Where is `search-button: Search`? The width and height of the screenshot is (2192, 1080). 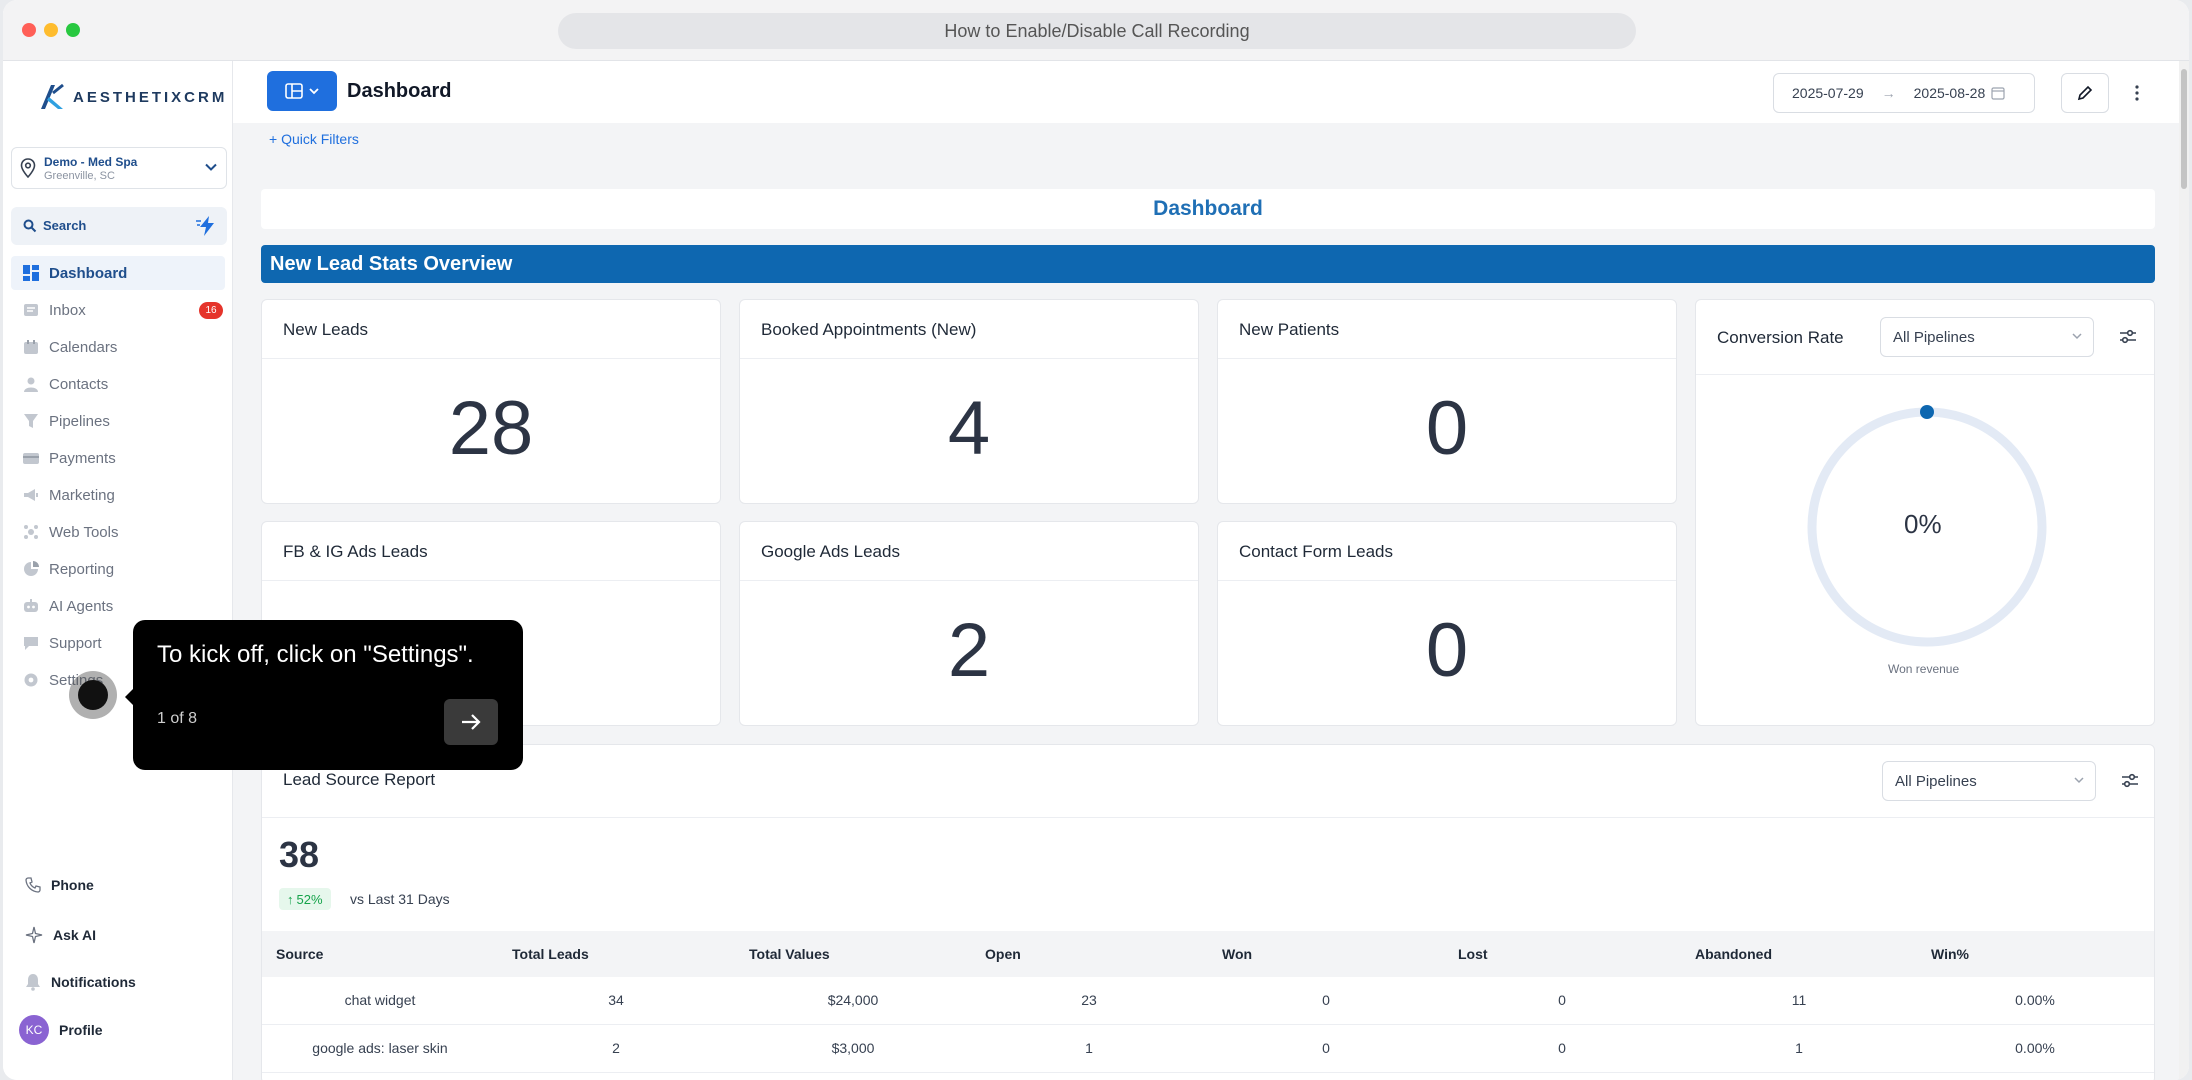
search-button: Search is located at coordinates (119, 226).